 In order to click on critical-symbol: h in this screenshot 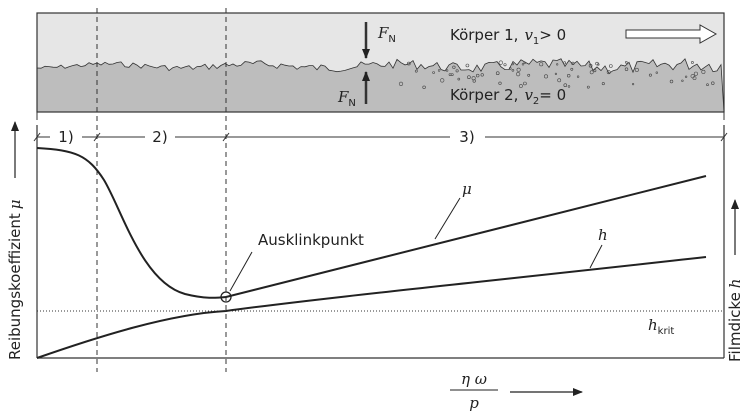, I will do `click(653, 325)`.